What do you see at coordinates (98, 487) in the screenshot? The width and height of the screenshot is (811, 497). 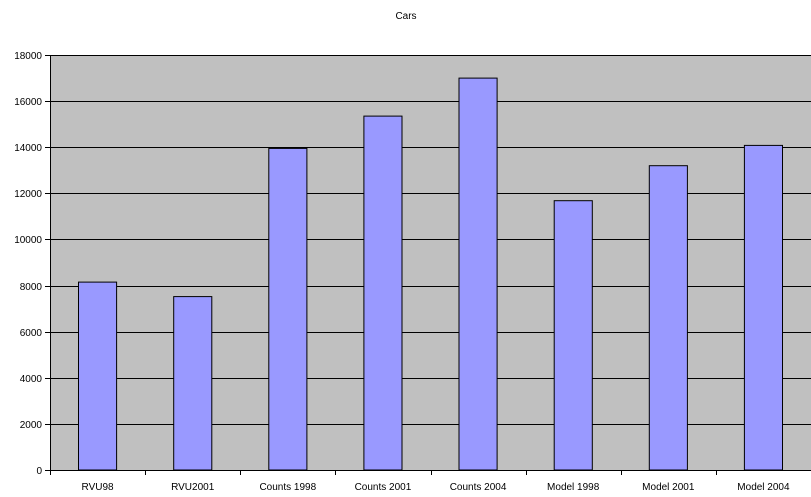 I see `x-tick-label: RVU98` at bounding box center [98, 487].